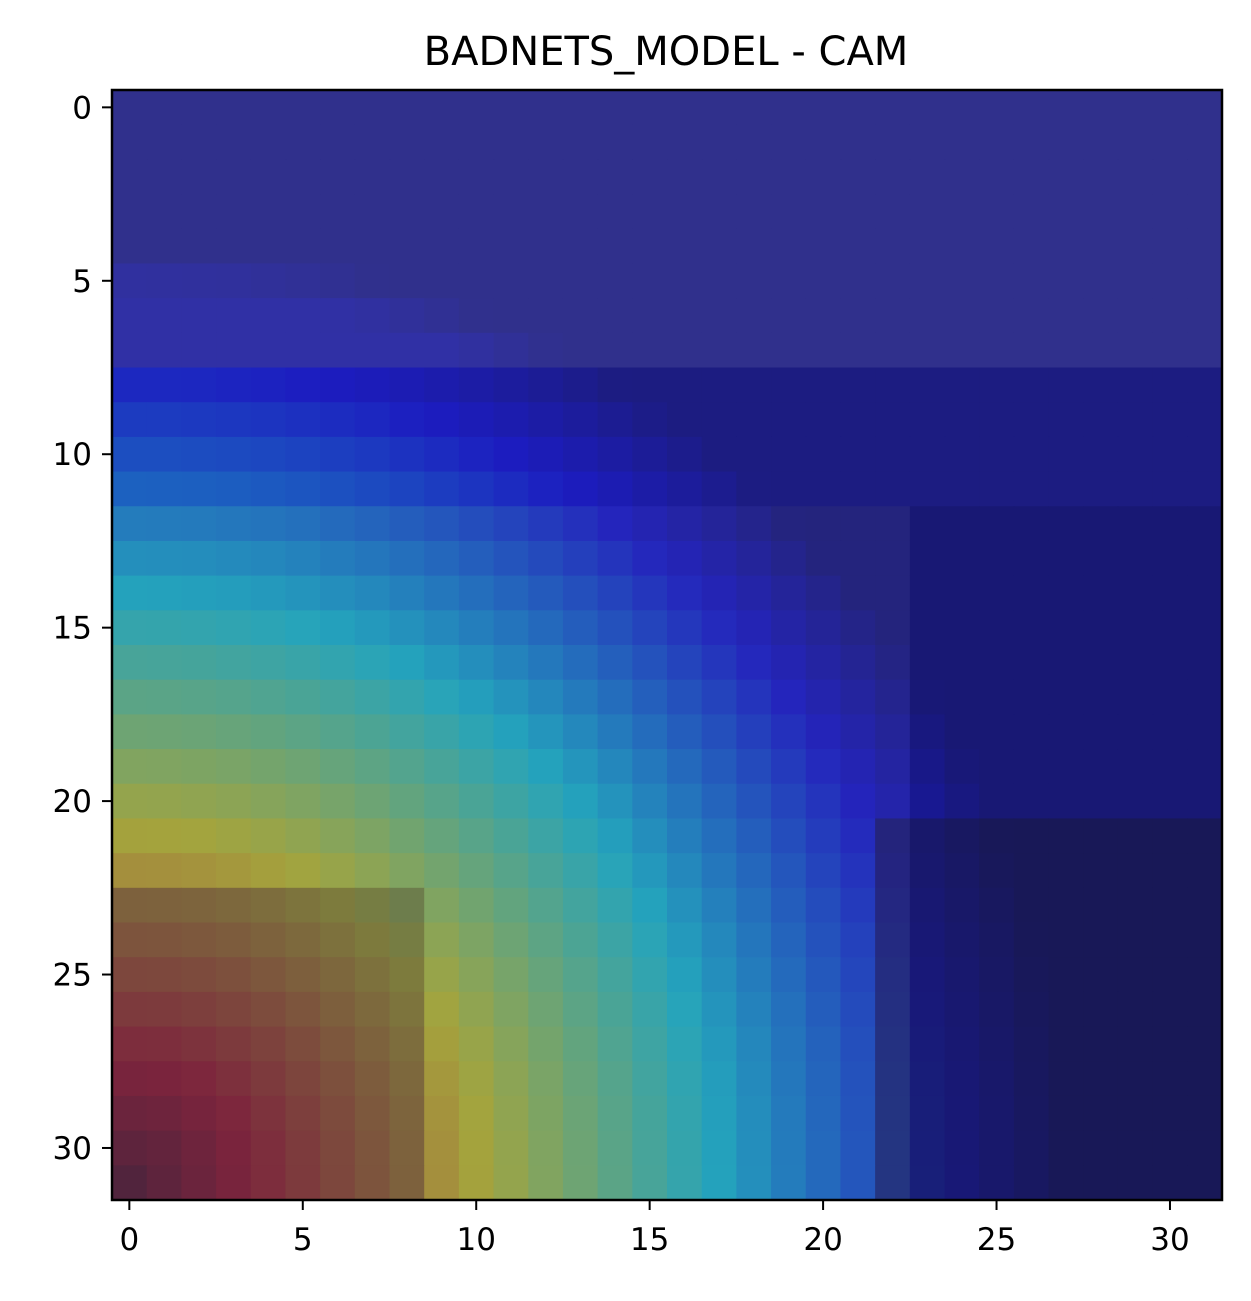  I want to click on heatmap-cell-r7-c26, so click(1031, 350).